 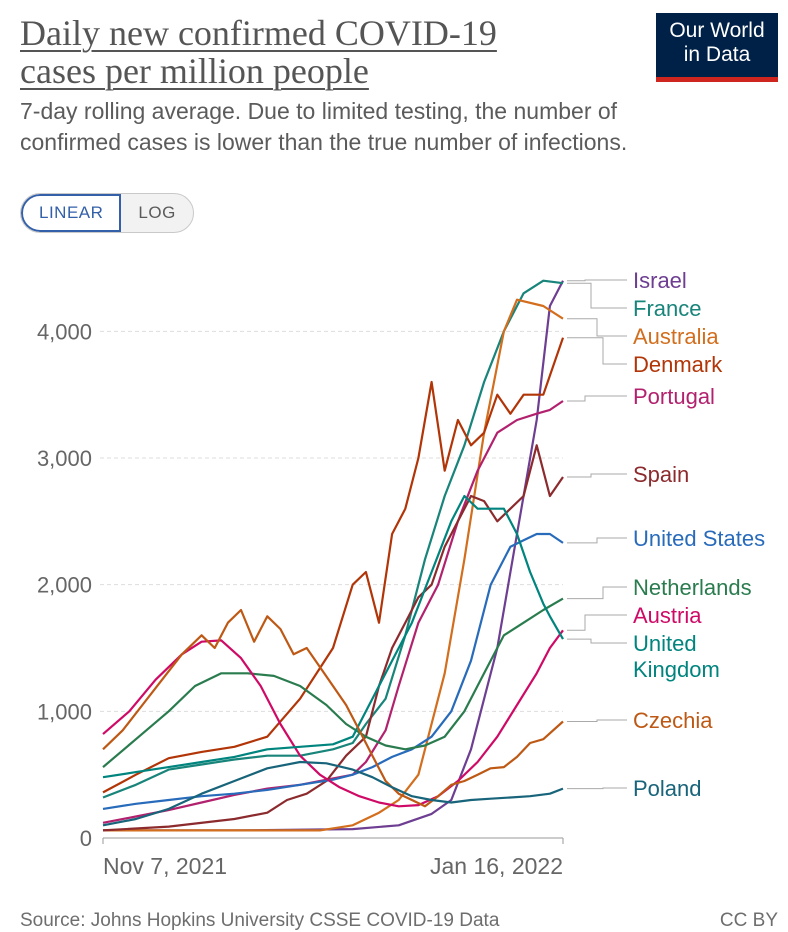 I want to click on series-label-united-kingdom-line2: Kingdom, so click(x=676, y=669).